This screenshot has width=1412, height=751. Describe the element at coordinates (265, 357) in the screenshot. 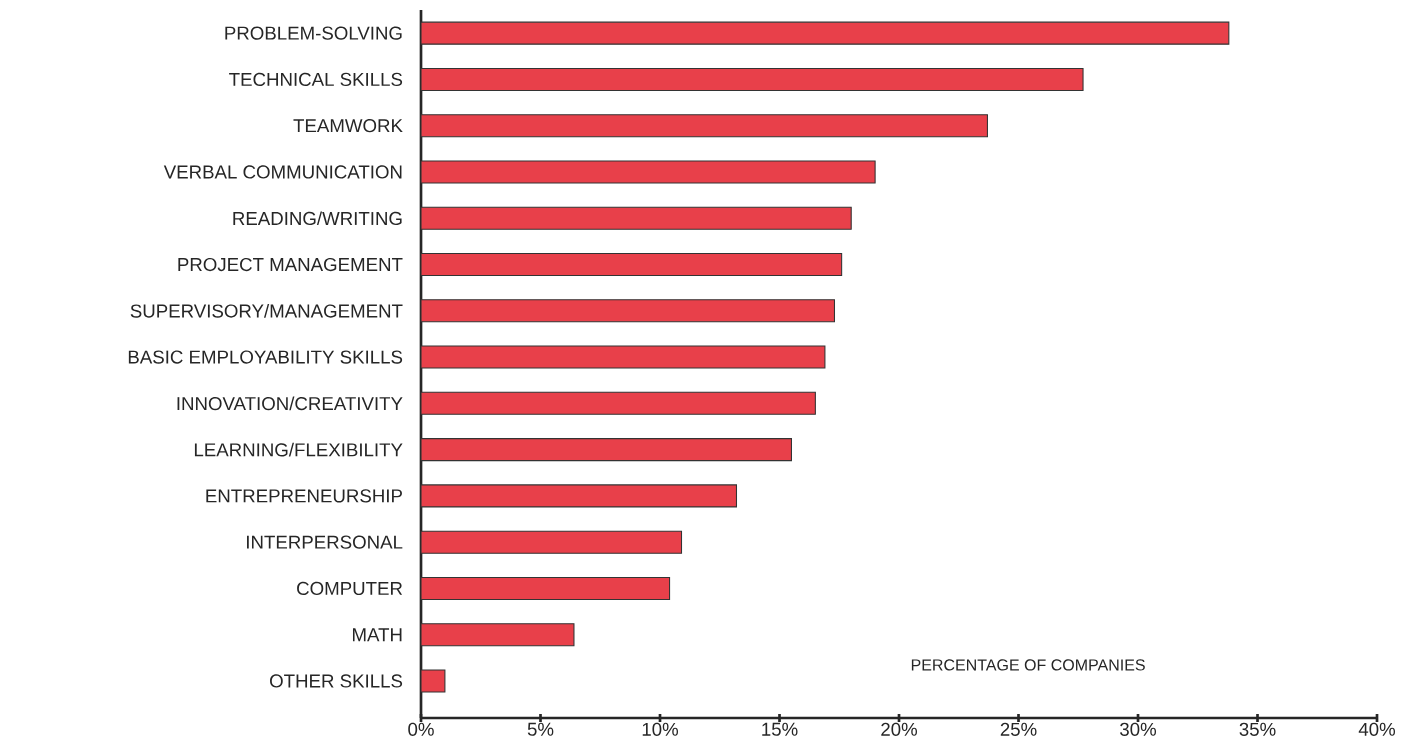

I see `y-tick-label: BASIC EMPLOYABILITY SKILLS` at that location.